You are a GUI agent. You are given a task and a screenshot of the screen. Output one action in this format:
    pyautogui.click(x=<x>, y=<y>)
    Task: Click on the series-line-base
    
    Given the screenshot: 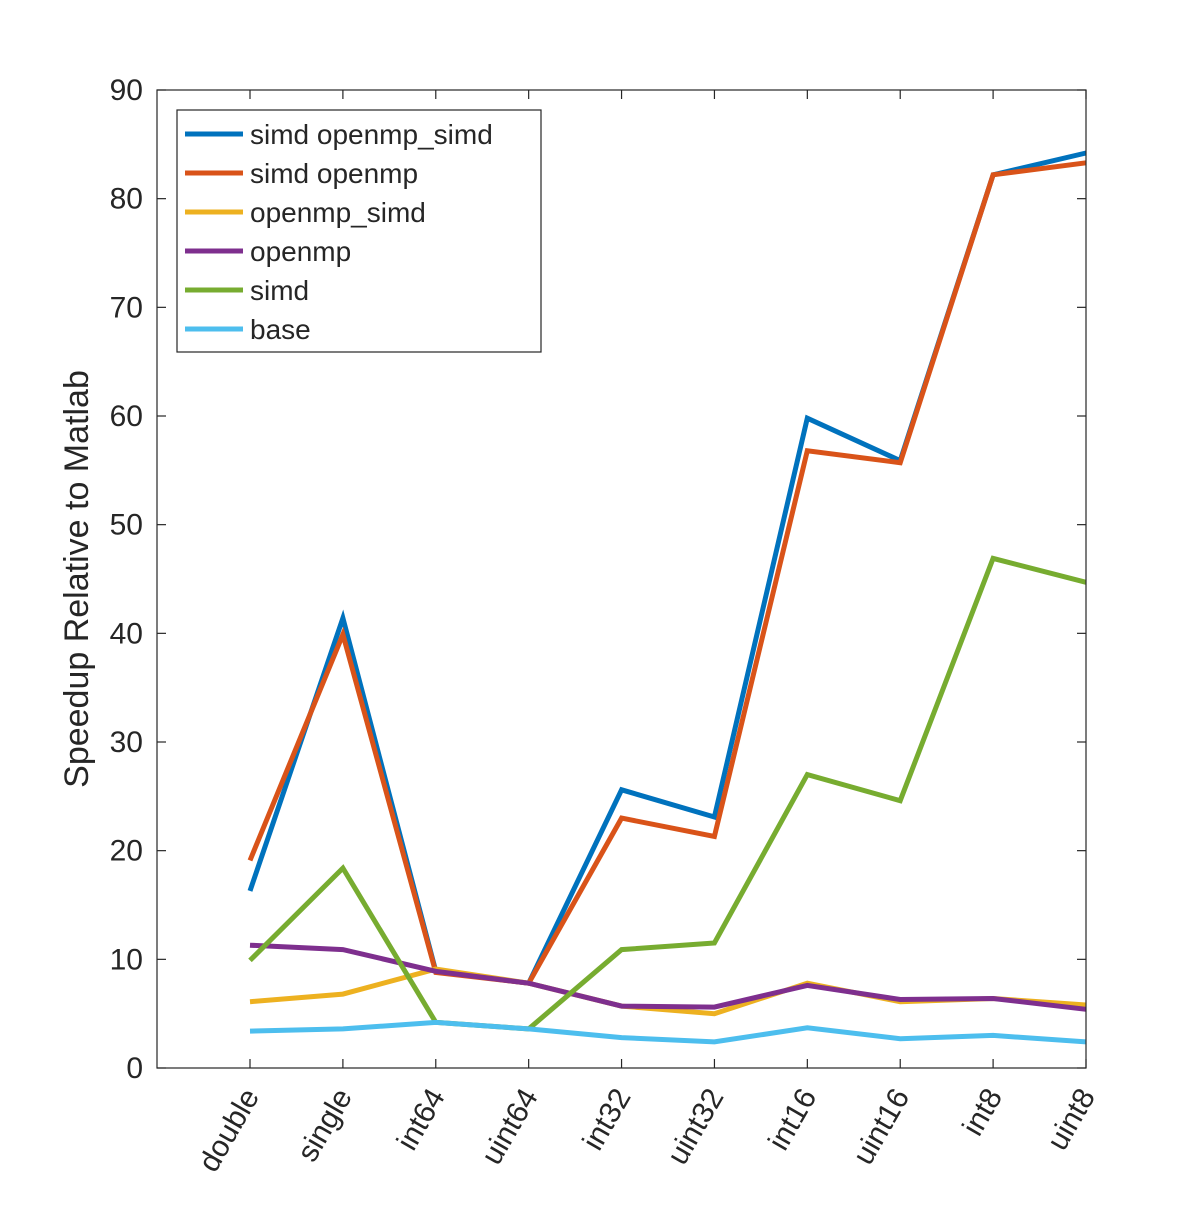 What is the action you would take?
    pyautogui.click(x=668, y=1032)
    